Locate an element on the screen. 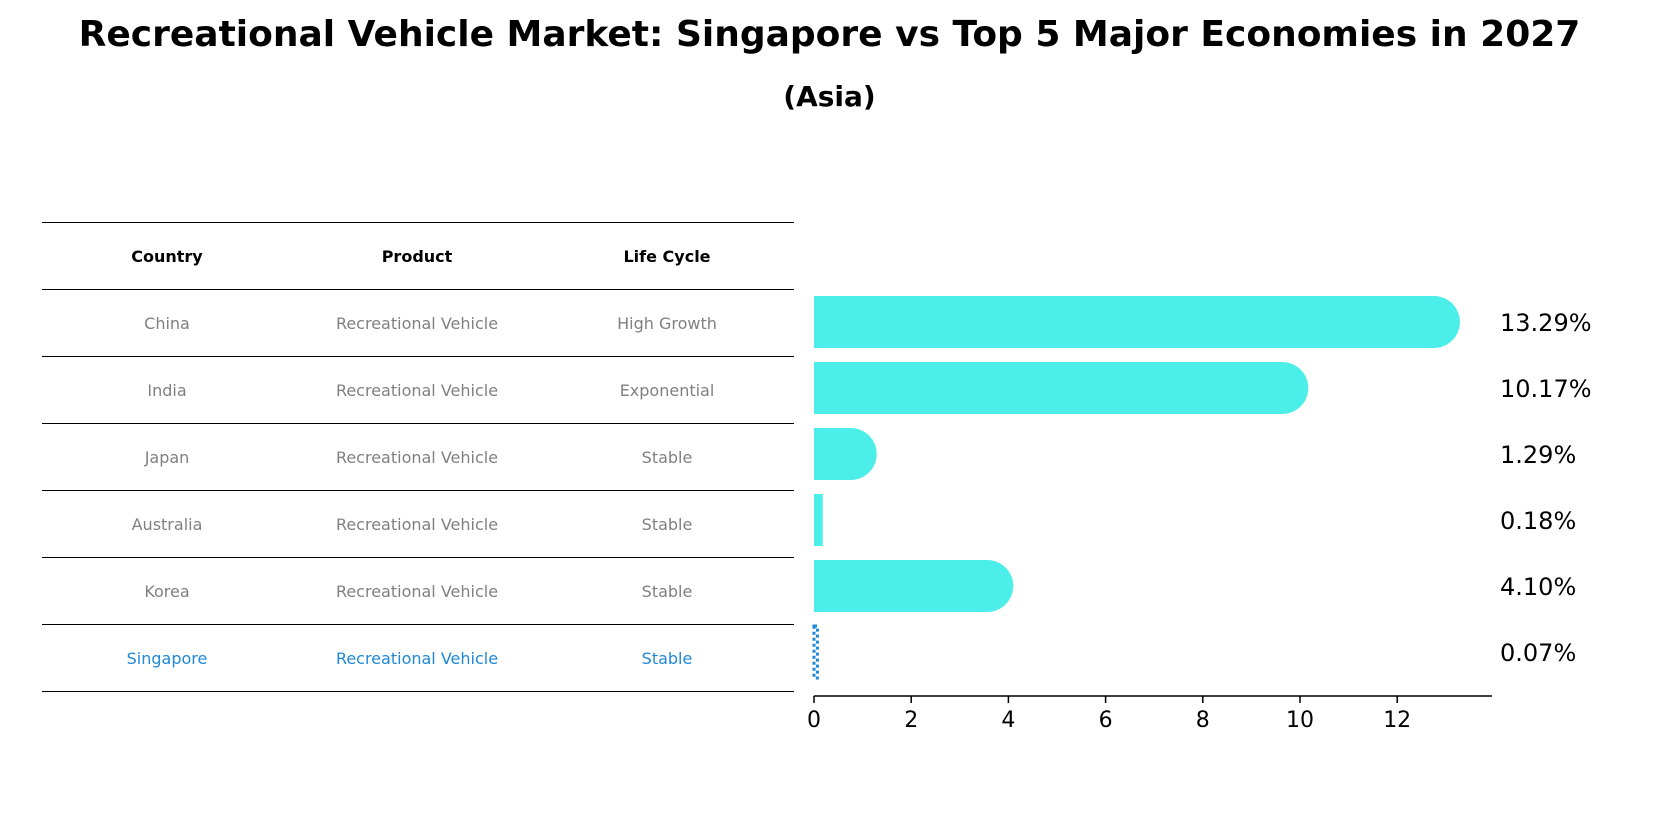 This screenshot has width=1659, height=823. table-header-row: Country Product Life Cycle is located at coordinates (418, 255).